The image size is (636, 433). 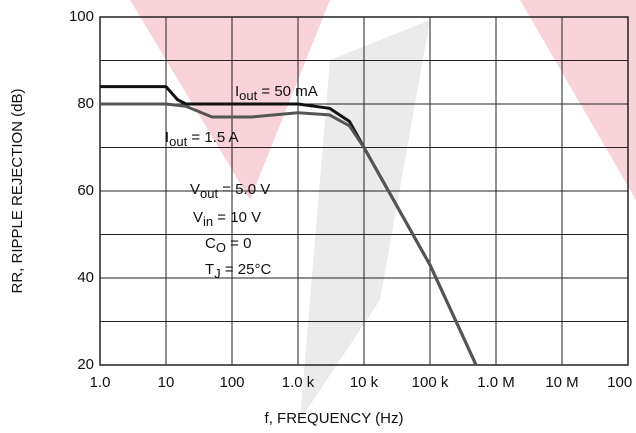 What do you see at coordinates (85, 364) in the screenshot?
I see `y-tick-label: 20` at bounding box center [85, 364].